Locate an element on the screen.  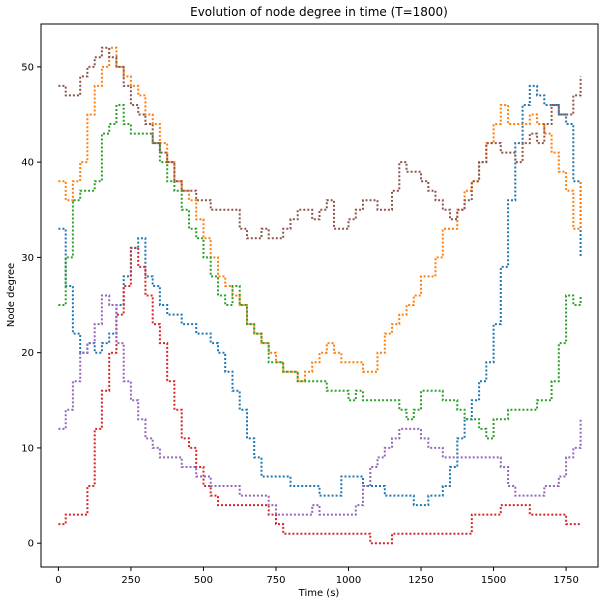
x-tick-label: 1250 is located at coordinates (420, 580).